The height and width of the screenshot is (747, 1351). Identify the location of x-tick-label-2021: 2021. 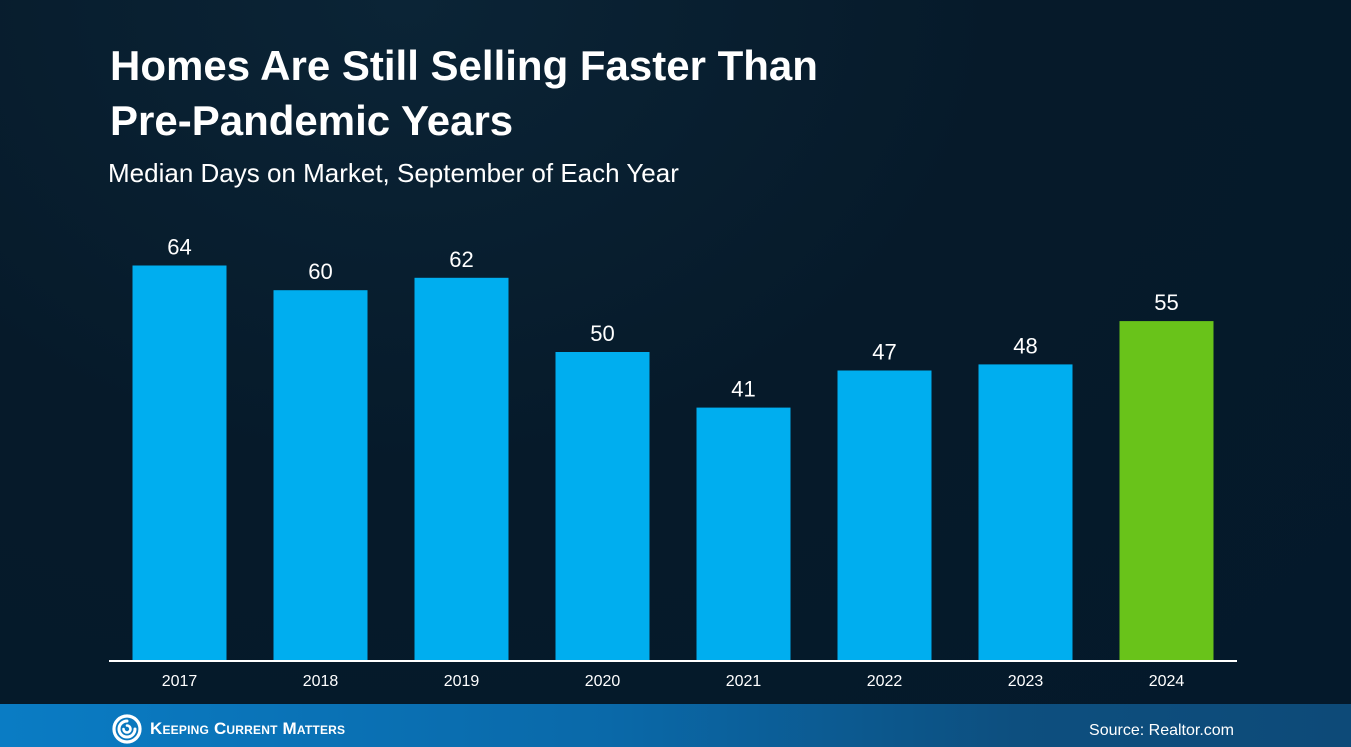
(744, 681).